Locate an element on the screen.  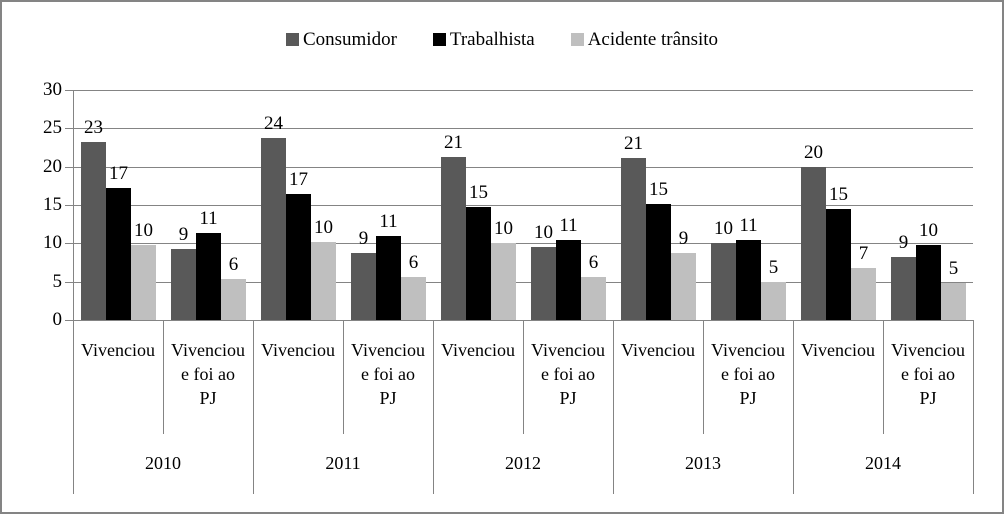
x-axis-year-label: 2010 is located at coordinates (163, 463).